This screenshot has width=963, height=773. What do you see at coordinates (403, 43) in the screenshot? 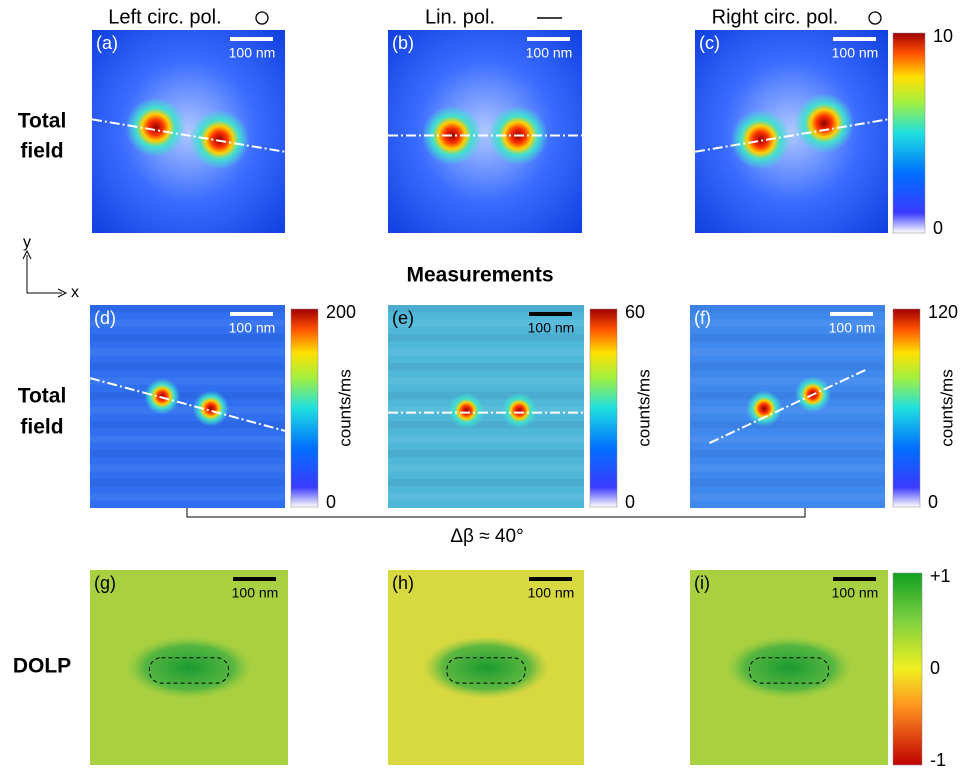
I see `panel-label: (b)` at bounding box center [403, 43].